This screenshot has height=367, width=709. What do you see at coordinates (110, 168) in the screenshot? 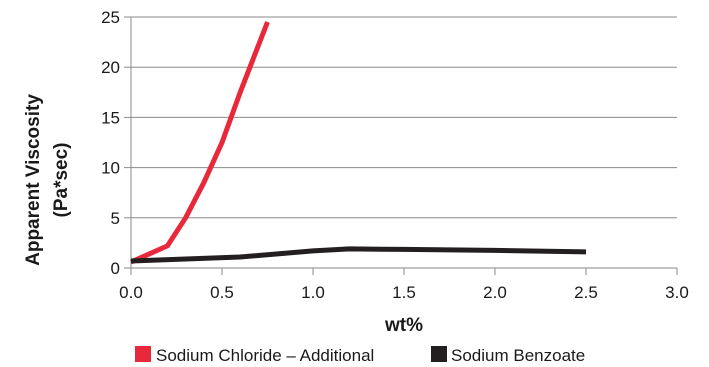
I see `y-tick-label-10: 10` at bounding box center [110, 168].